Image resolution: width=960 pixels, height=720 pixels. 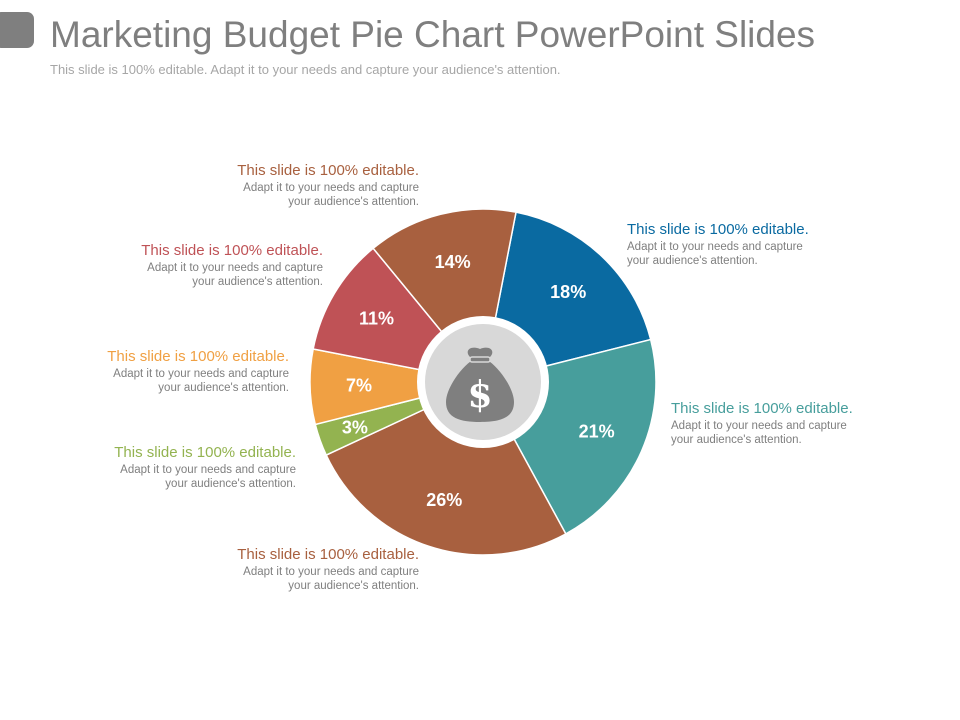 I want to click on pie-slice-label-4: 3%, so click(x=355, y=428).